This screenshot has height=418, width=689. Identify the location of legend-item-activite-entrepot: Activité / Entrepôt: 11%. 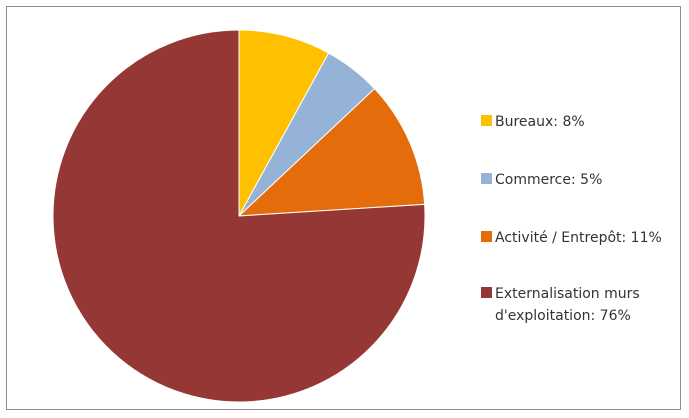
(571, 238).